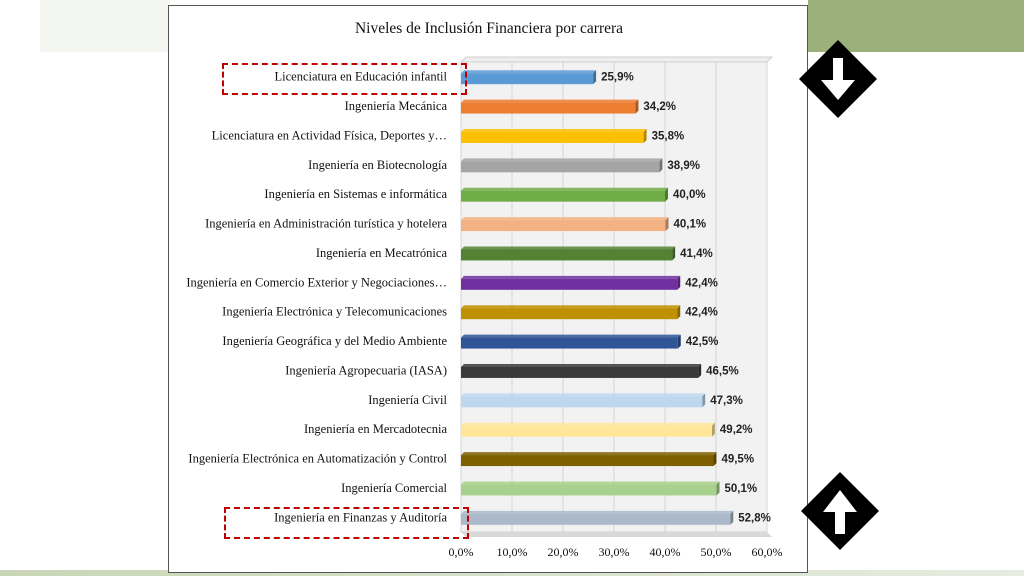  I want to click on decorative-green-band, so click(916, 26).